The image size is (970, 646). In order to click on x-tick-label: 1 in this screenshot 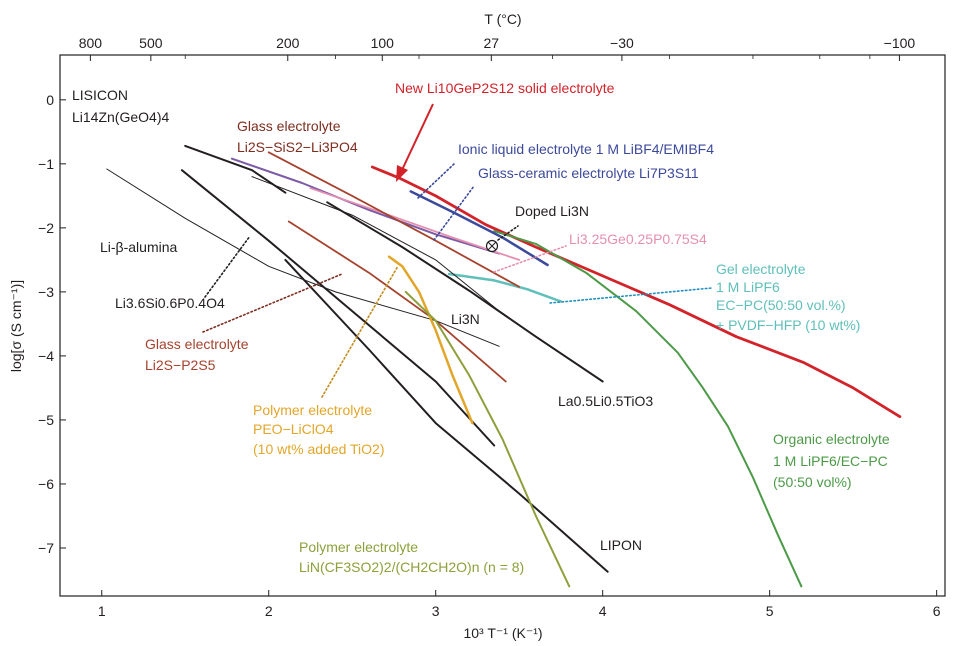, I will do `click(102, 611)`.